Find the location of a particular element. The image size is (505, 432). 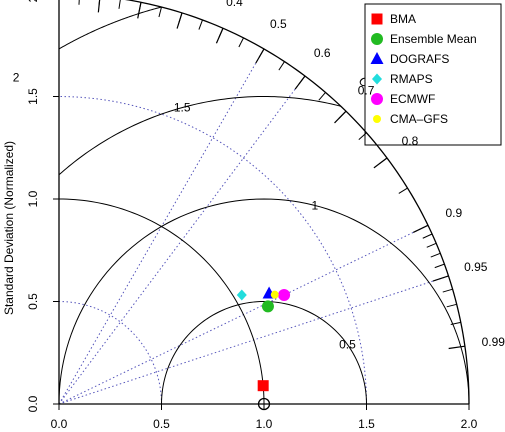

rmsd-contour-label: 2 is located at coordinates (16, 77).